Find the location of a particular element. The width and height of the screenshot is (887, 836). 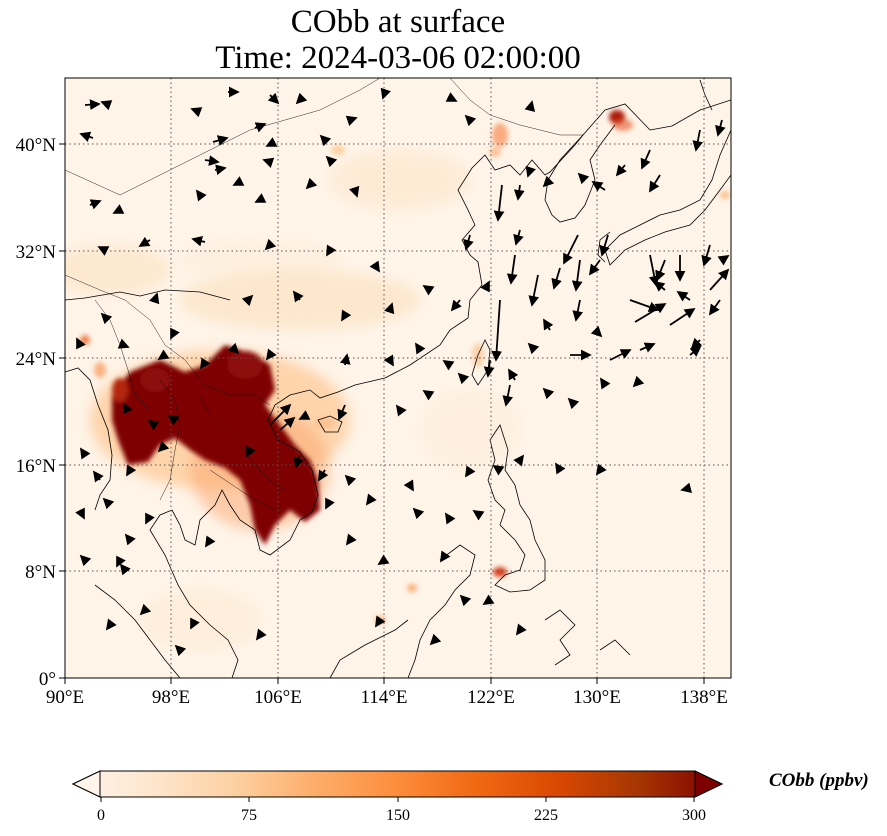

colorbar-tick-label: 0 is located at coordinates (101, 815).